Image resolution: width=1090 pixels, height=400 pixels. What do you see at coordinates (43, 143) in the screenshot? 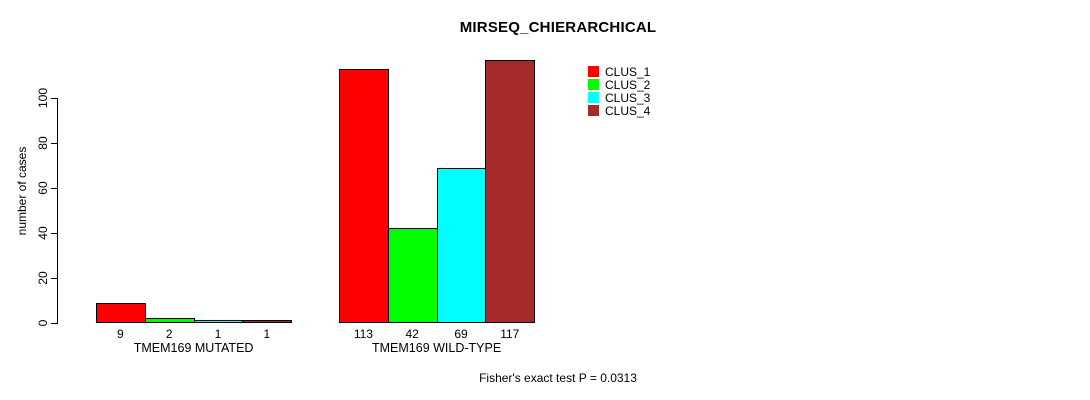
I see `y-tick-label: 80` at bounding box center [43, 143].